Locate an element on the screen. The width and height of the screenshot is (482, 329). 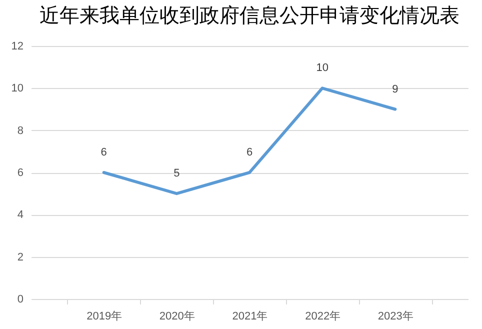
data-label: 9 is located at coordinates (395, 89).